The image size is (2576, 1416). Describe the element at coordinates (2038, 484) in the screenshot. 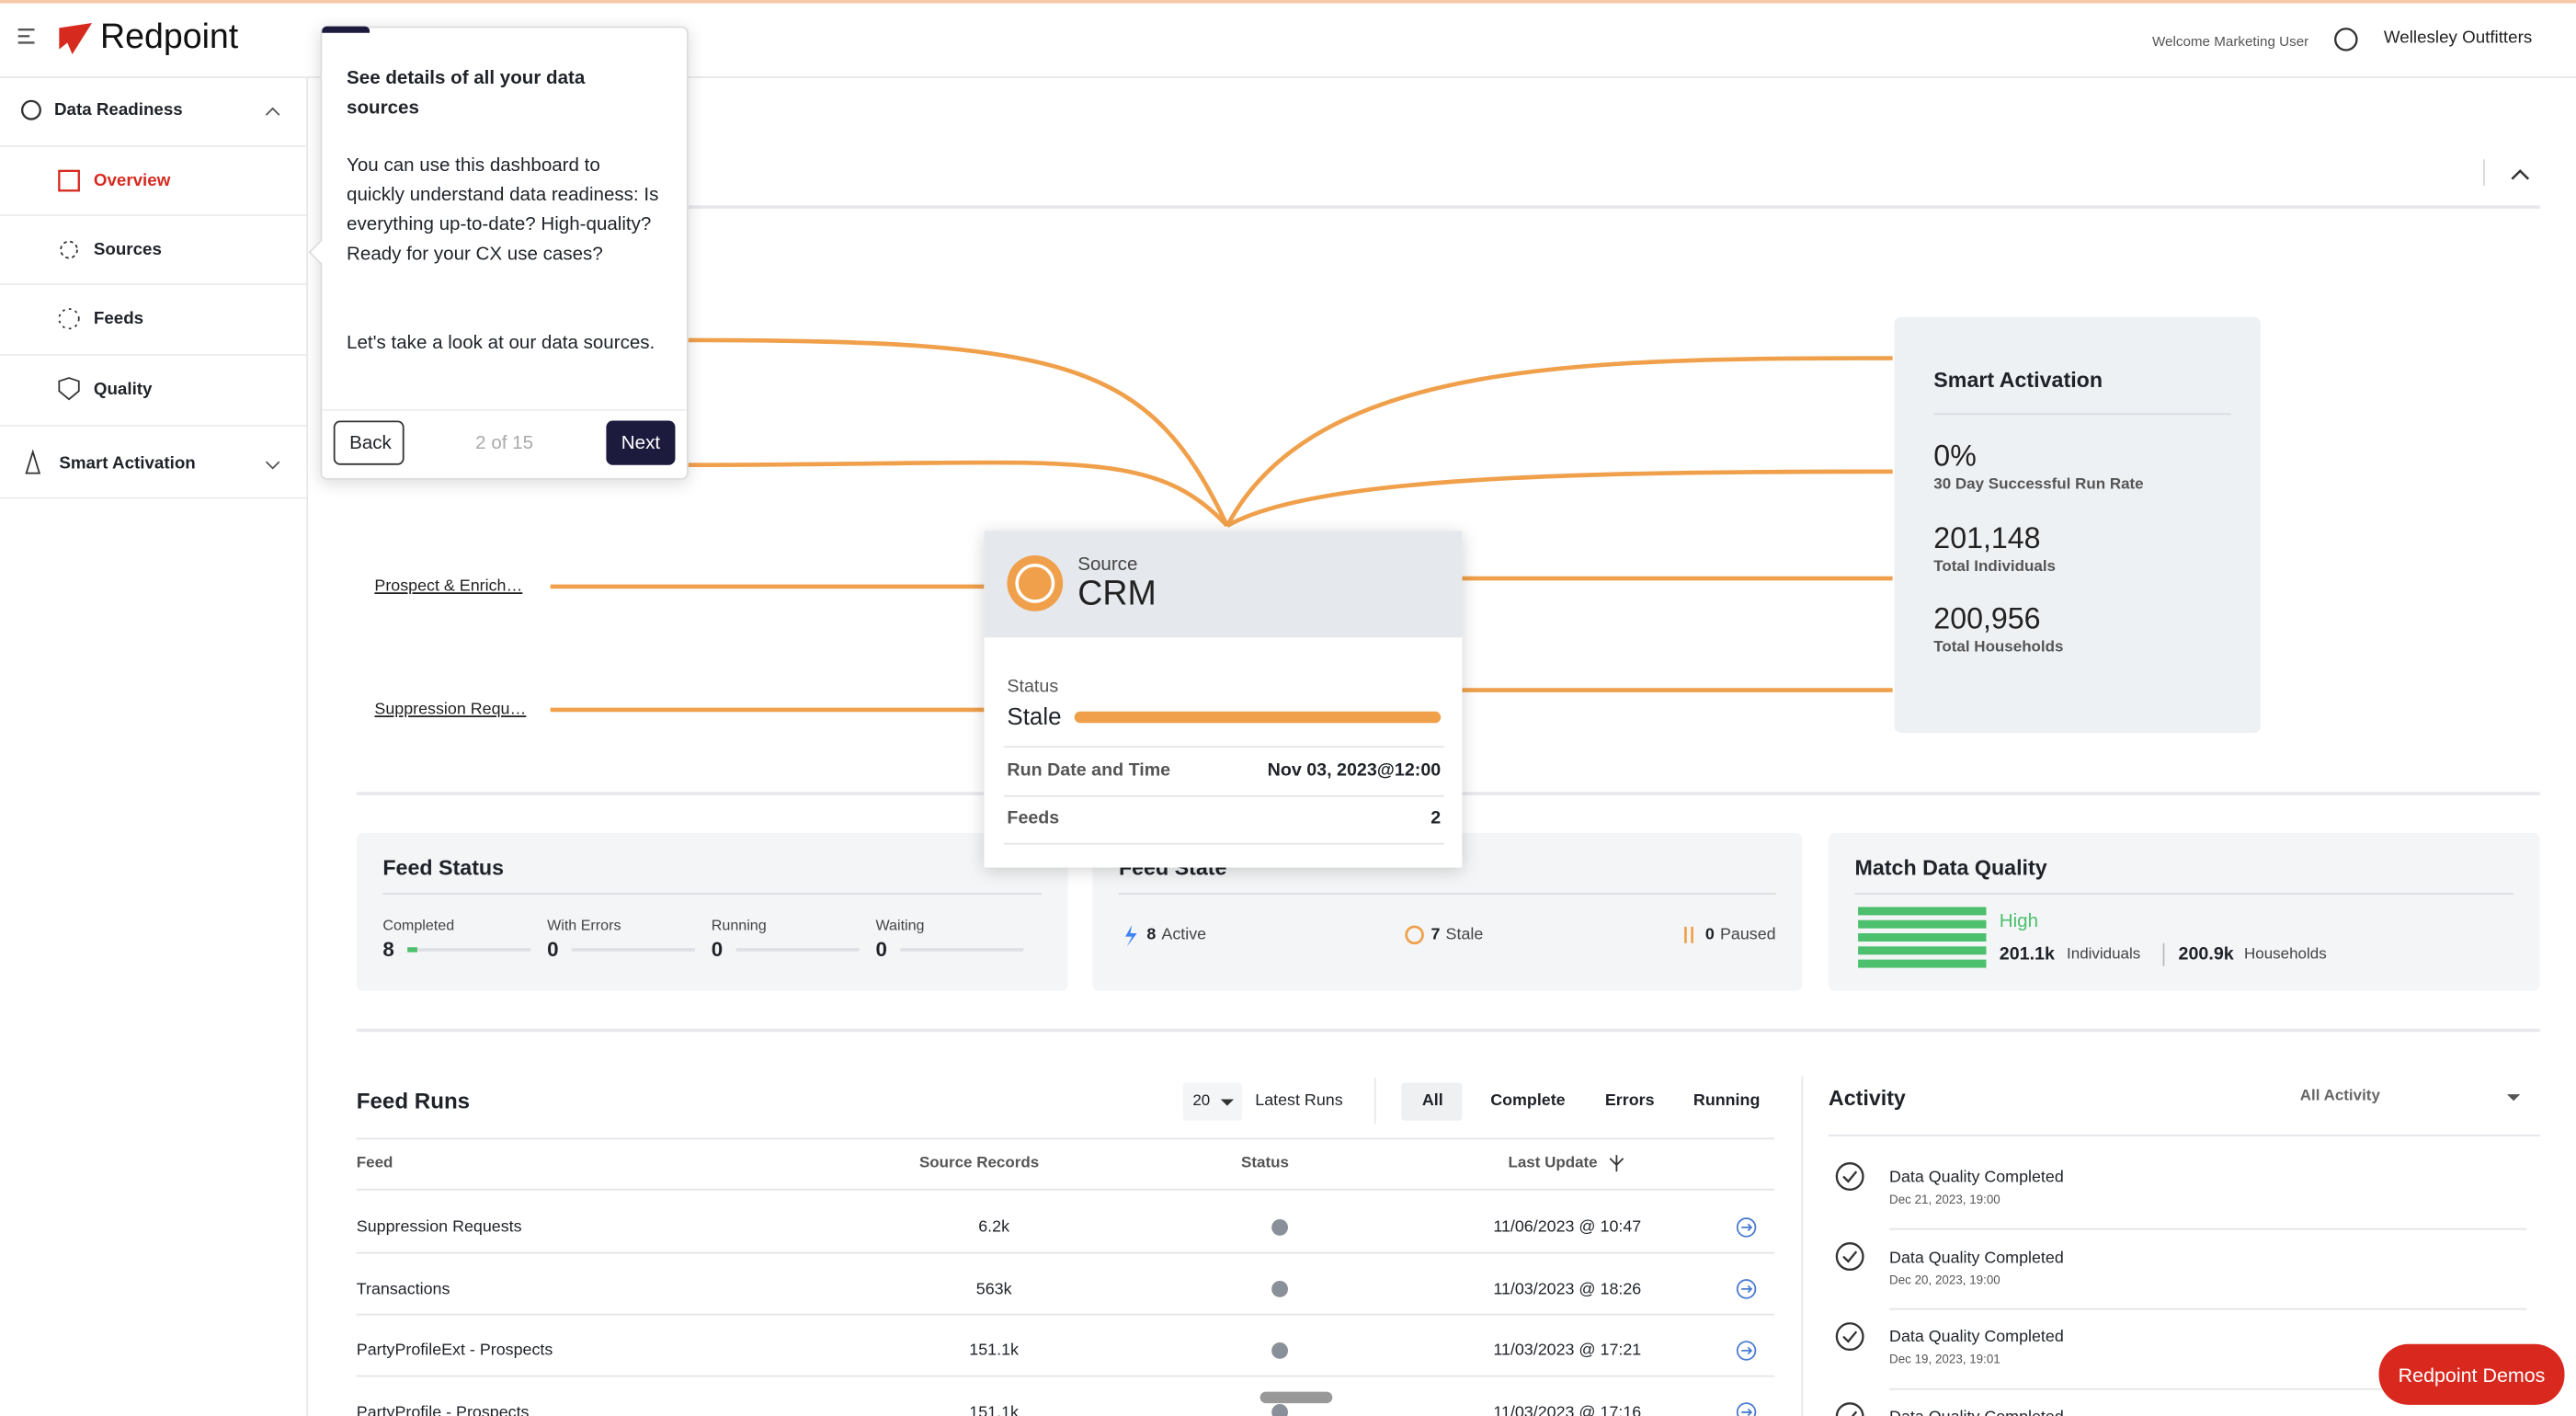

I see `metric-label: 30 Day Successful Run Rate` at that location.